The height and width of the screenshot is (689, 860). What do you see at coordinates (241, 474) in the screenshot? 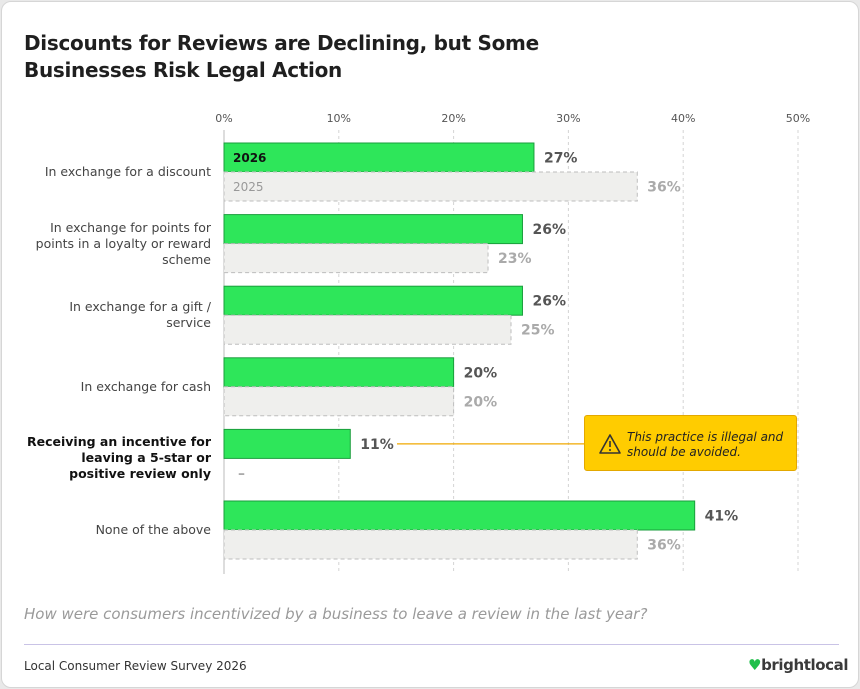
I see `value-label: –` at bounding box center [241, 474].